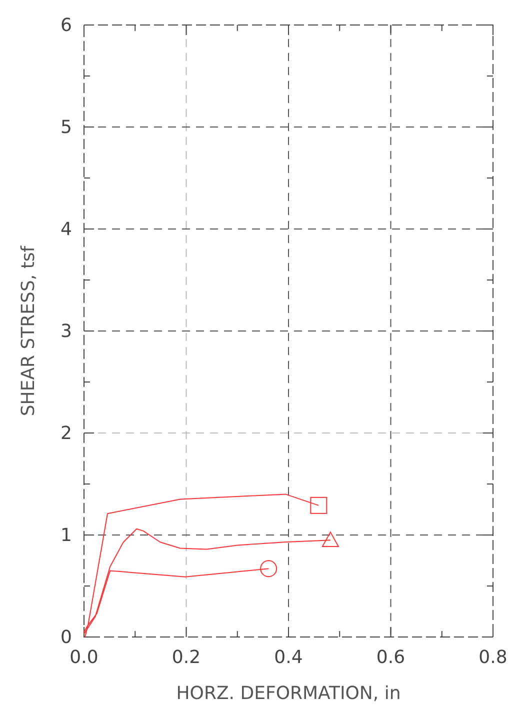 The image size is (512, 718). I want to click on y-tick-label: 1, so click(66, 535).